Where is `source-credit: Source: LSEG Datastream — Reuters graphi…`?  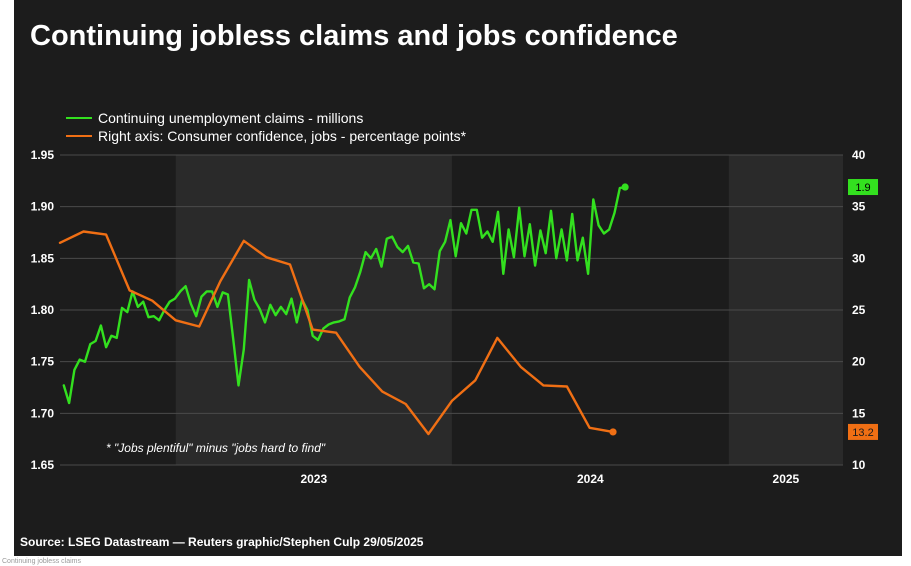
source-credit: Source: LSEG Datastream — Reuters graphi… is located at coordinates (222, 542).